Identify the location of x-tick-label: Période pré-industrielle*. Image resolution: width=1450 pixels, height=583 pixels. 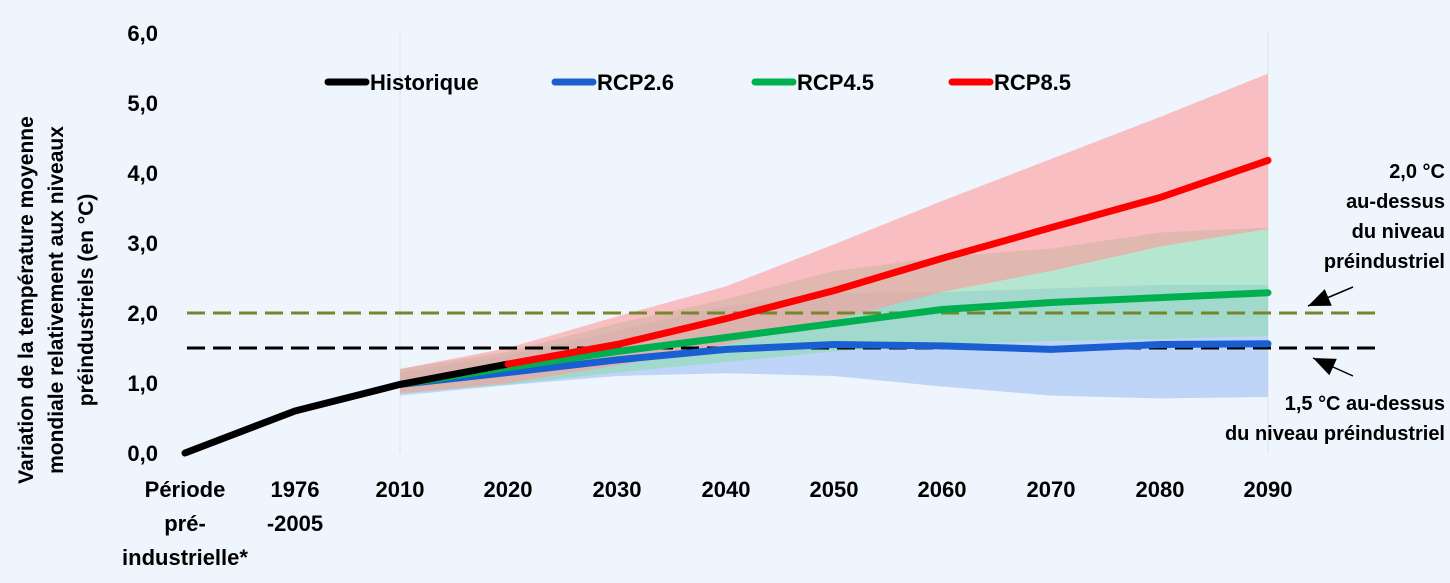
(185, 523).